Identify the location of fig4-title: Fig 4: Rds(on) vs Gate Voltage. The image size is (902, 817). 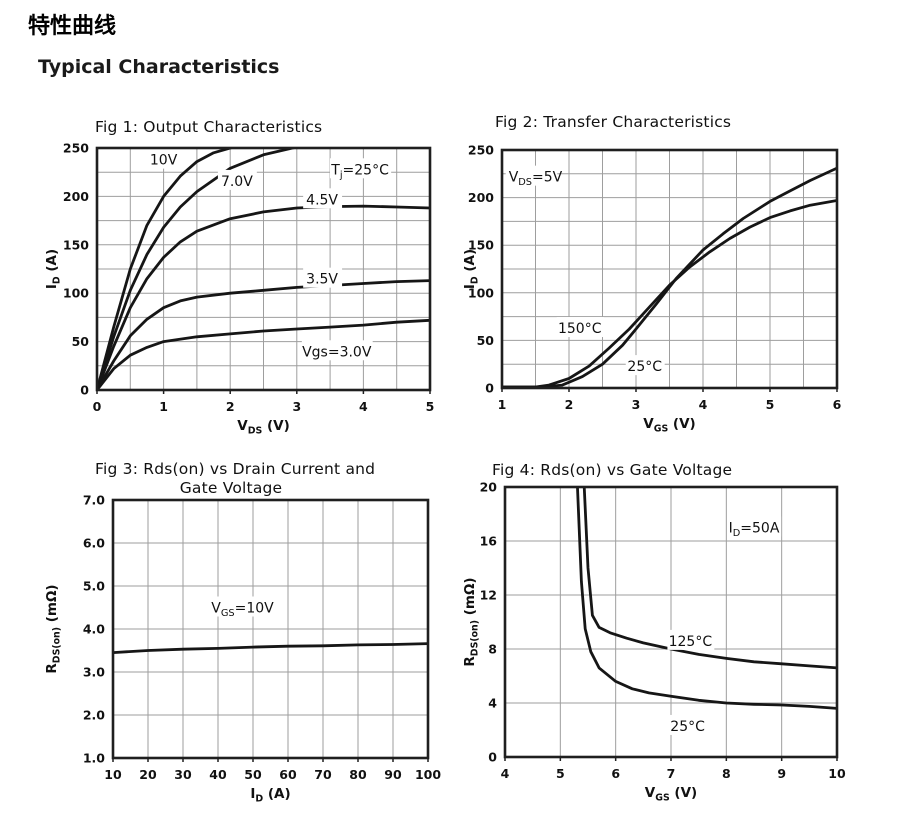
(612, 470).